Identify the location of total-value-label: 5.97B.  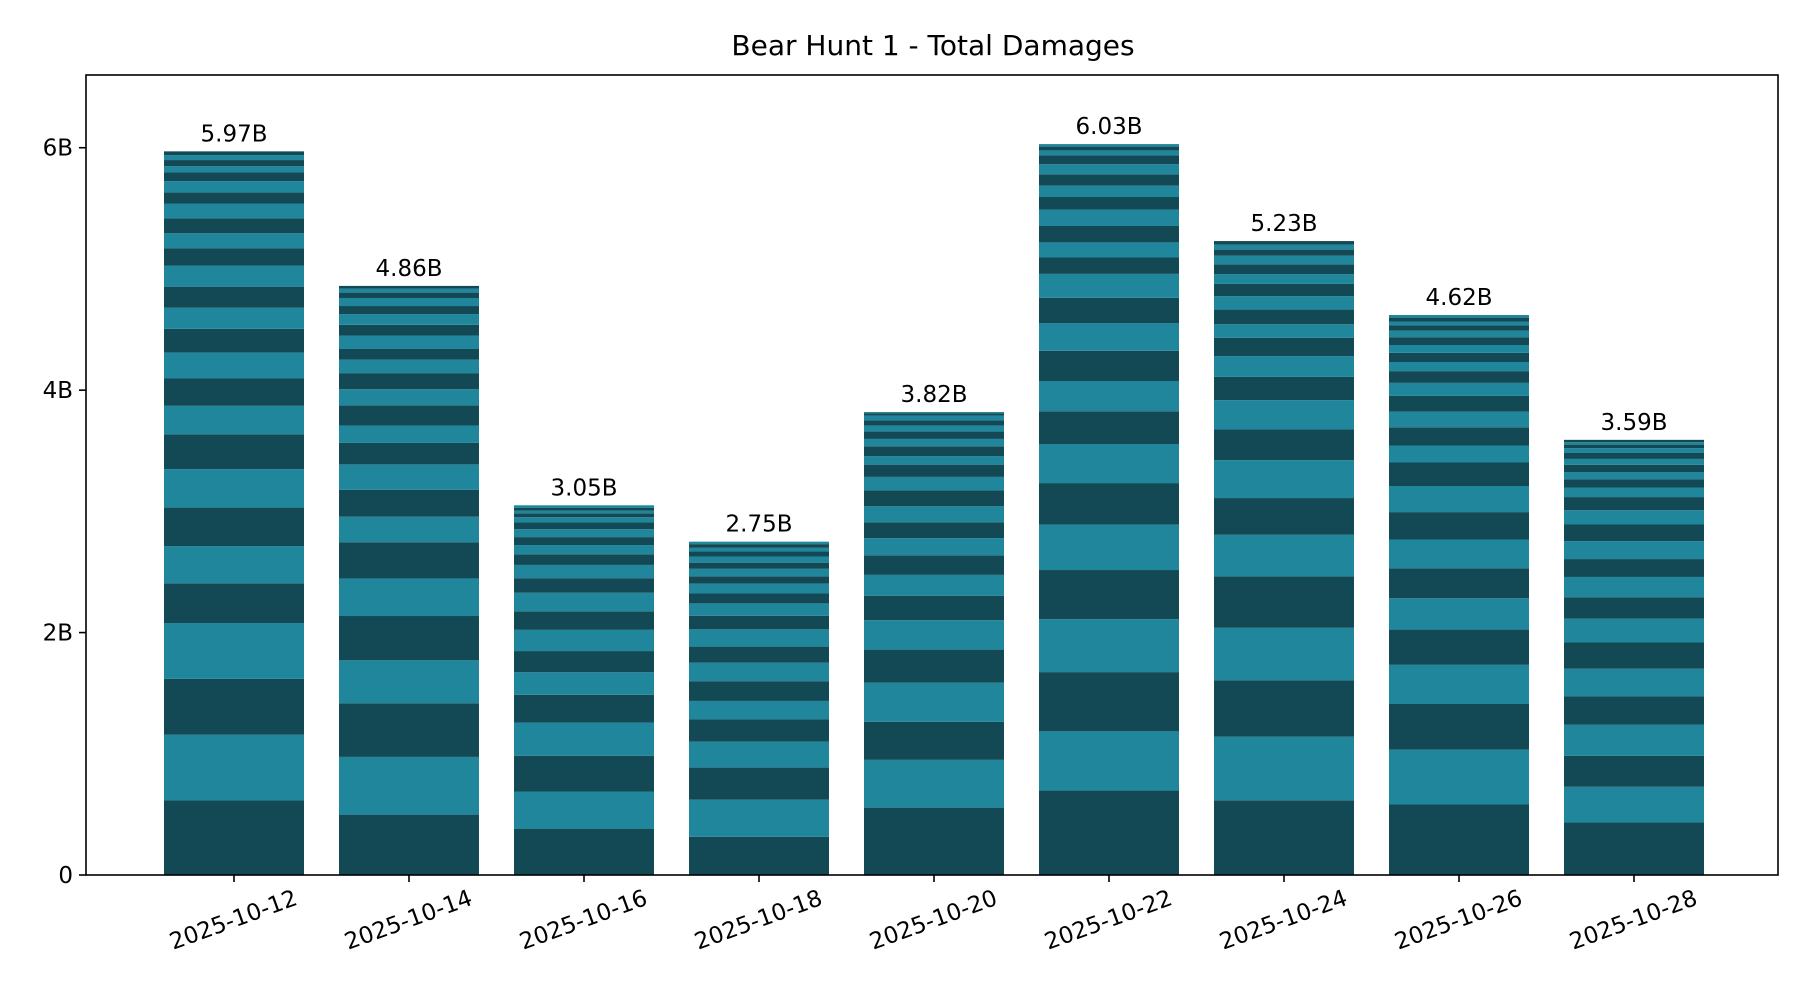
(234, 134).